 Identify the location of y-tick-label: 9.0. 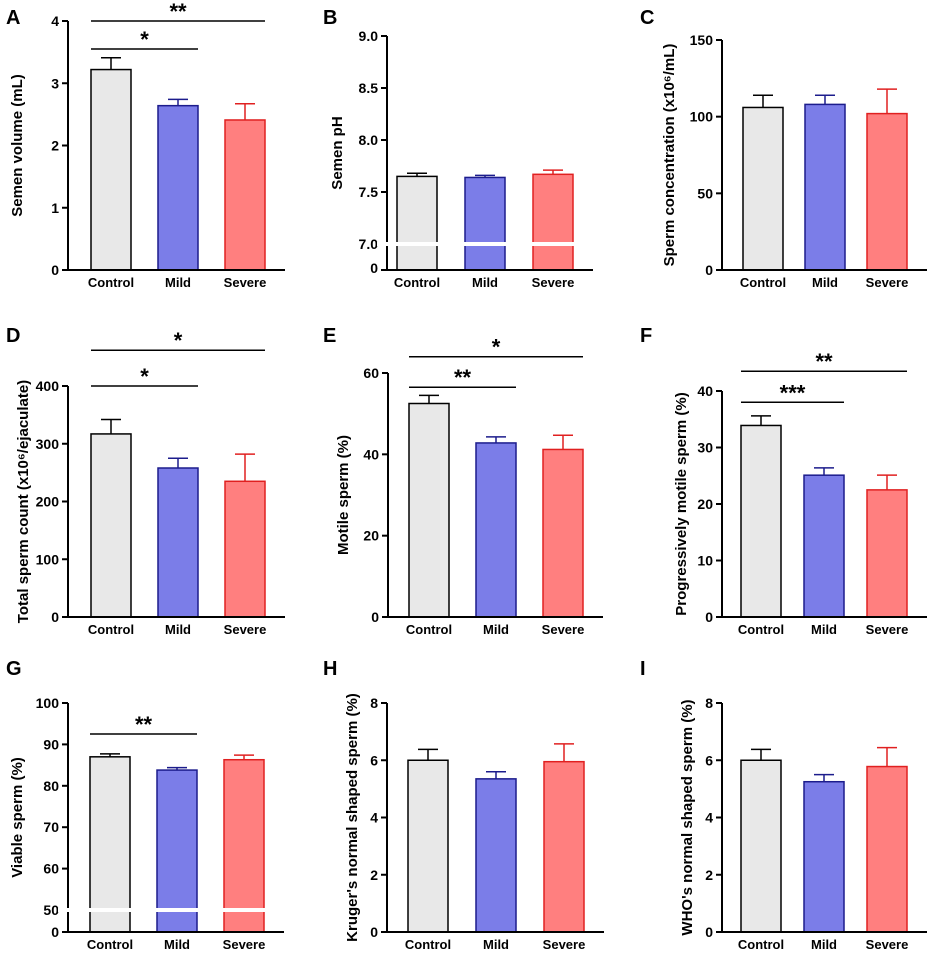
(369, 36).